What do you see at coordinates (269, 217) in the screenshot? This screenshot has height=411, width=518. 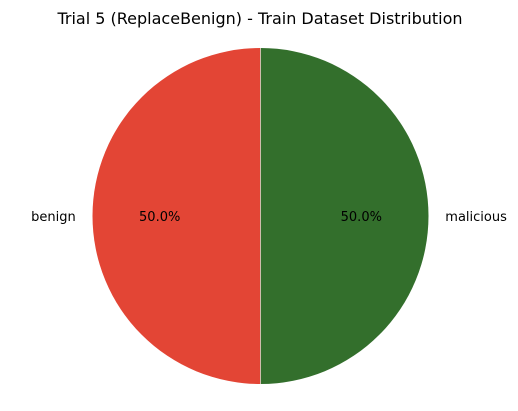 I see `pie-labels: 50.0% benign 50.0% malicious` at bounding box center [269, 217].